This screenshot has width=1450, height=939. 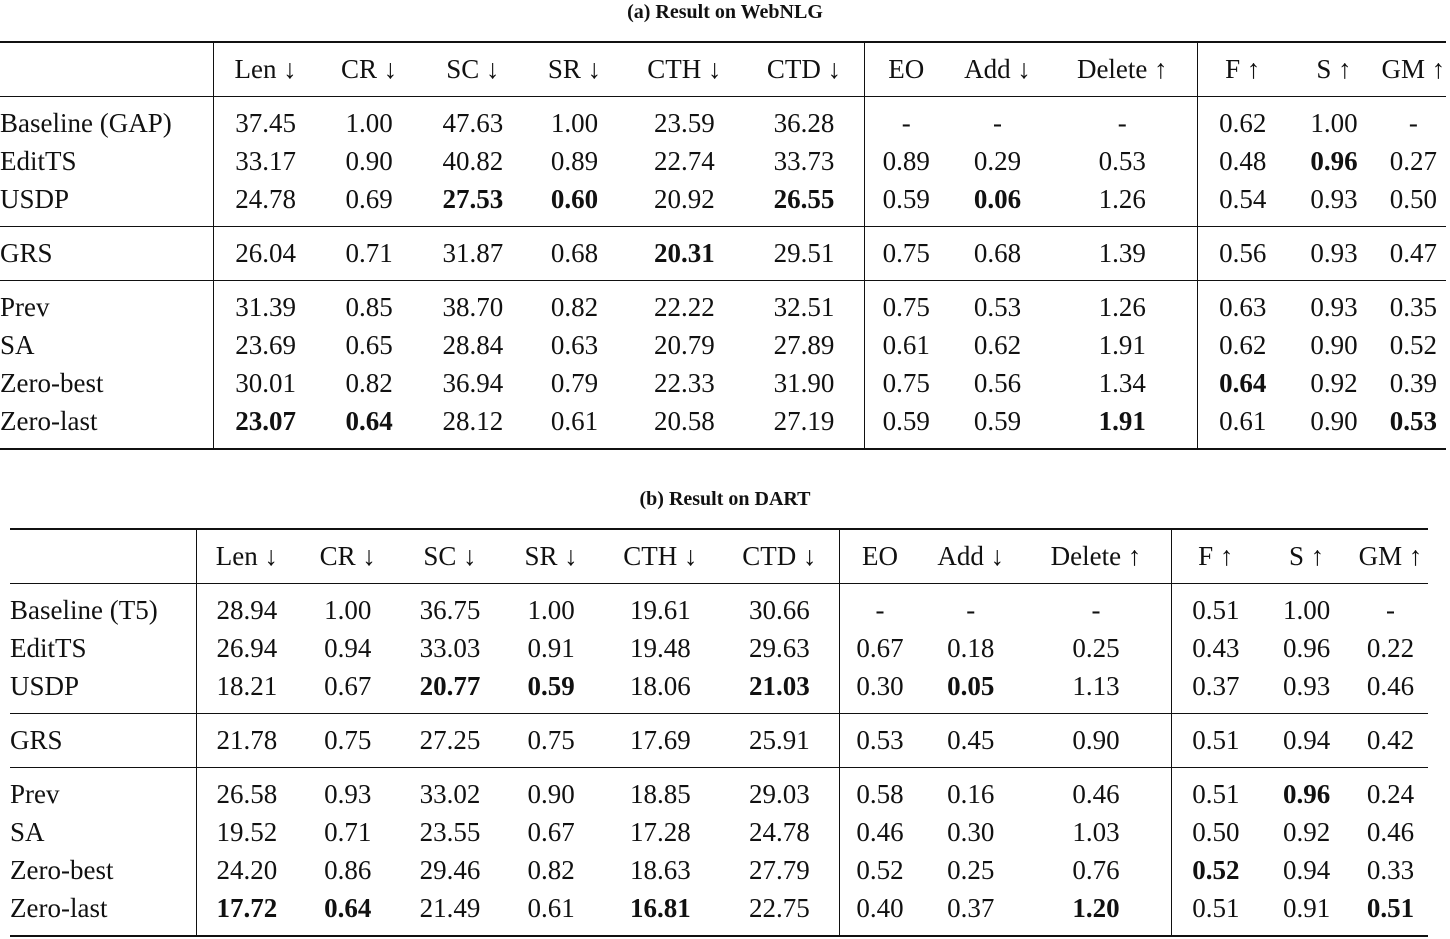 I want to click on best-value: 0.52, so click(x=1216, y=869).